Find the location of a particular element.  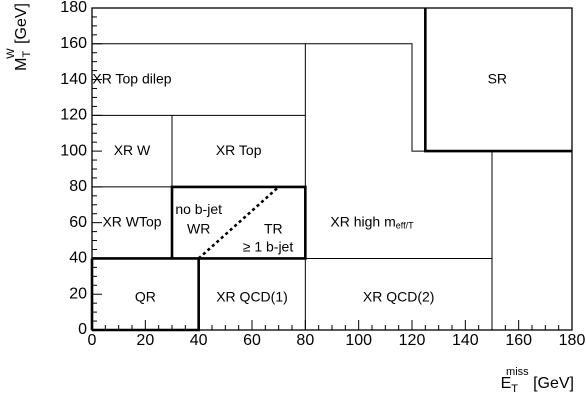

x-tick-label: 80 is located at coordinates (305, 340).